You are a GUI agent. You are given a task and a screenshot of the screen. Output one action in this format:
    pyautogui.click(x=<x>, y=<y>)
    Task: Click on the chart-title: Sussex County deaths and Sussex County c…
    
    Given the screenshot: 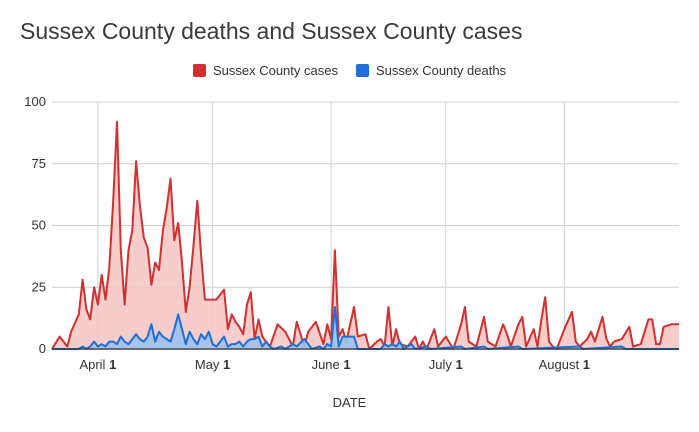 What is the action you would take?
    pyautogui.click(x=271, y=31)
    